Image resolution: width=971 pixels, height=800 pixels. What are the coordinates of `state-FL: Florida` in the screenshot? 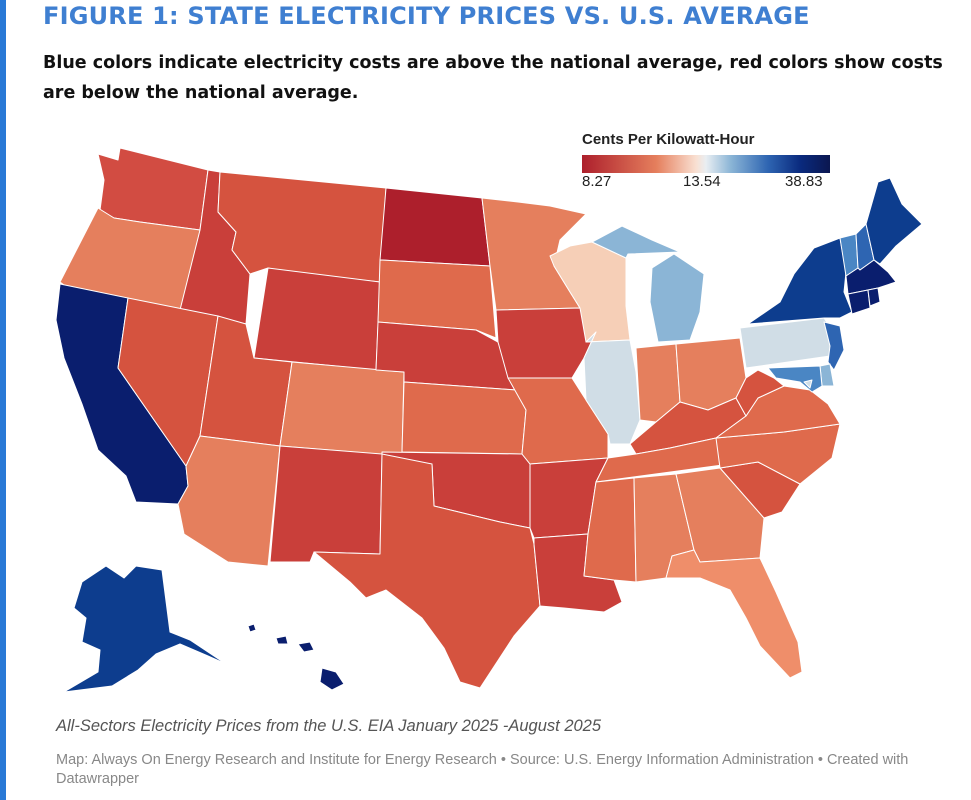 It's located at (734, 614).